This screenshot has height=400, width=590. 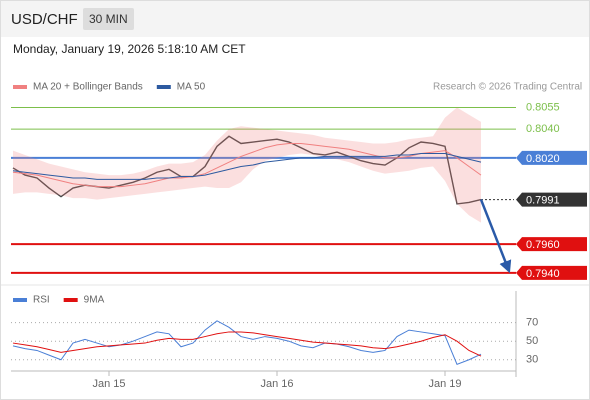 What do you see at coordinates (543, 200) in the screenshot?
I see `level-label: 0.7991` at bounding box center [543, 200].